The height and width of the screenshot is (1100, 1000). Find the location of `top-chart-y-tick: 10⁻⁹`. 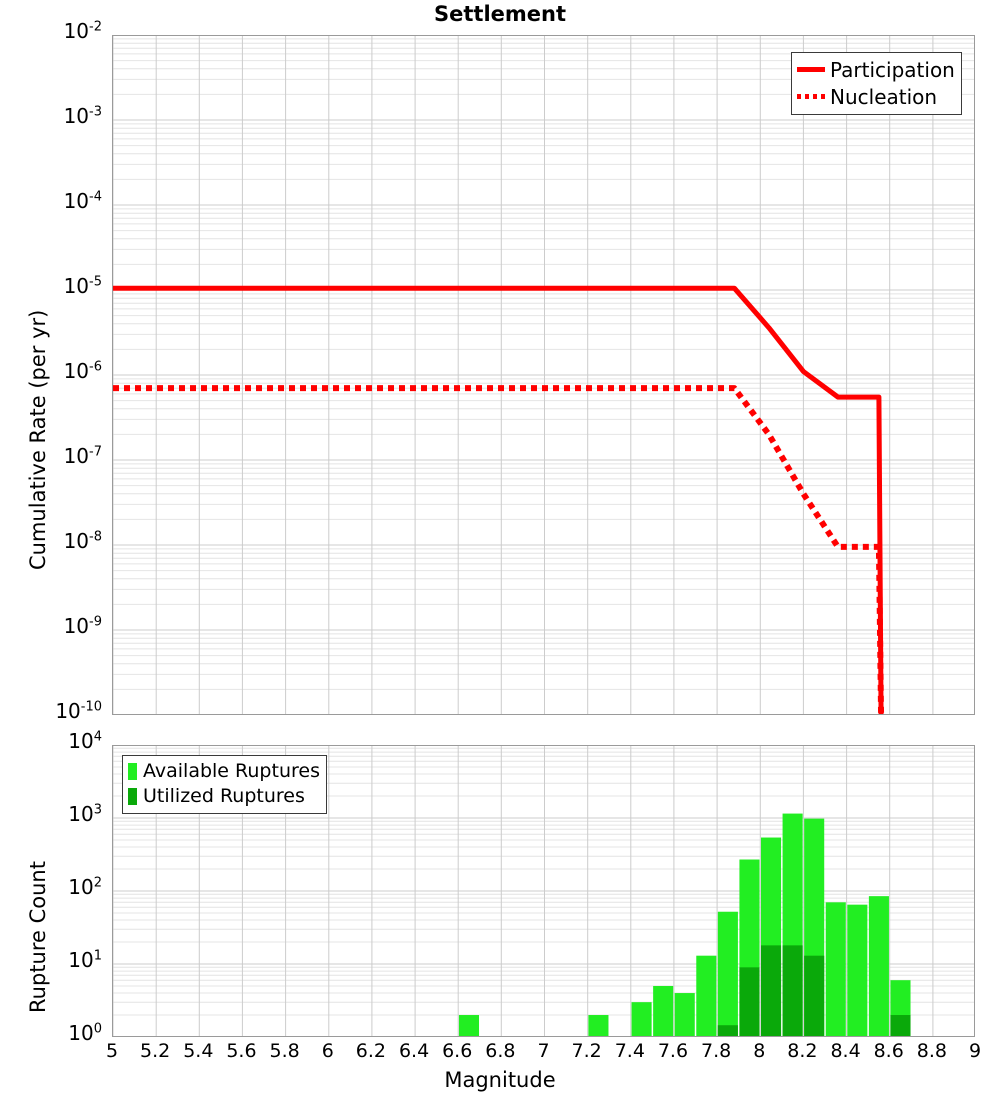

top-chart-y-tick: 10⁻⁹ is located at coordinates (82, 626).